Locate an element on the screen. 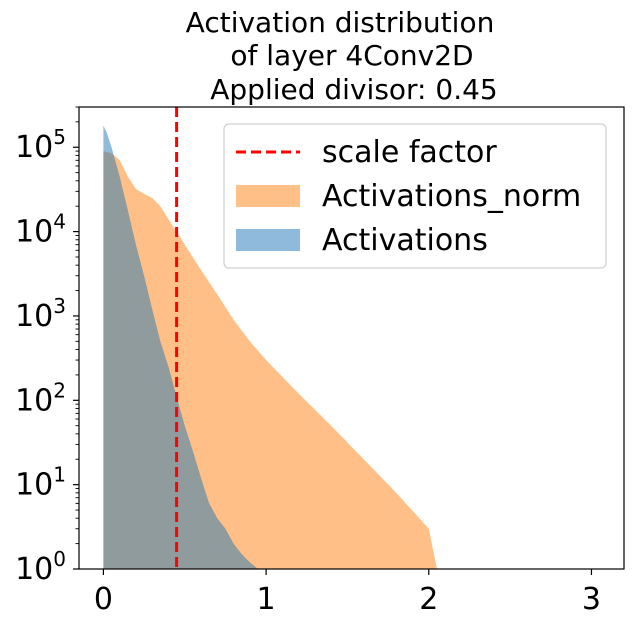  y-tick-label: 10⁵ is located at coordinates (40, 145).